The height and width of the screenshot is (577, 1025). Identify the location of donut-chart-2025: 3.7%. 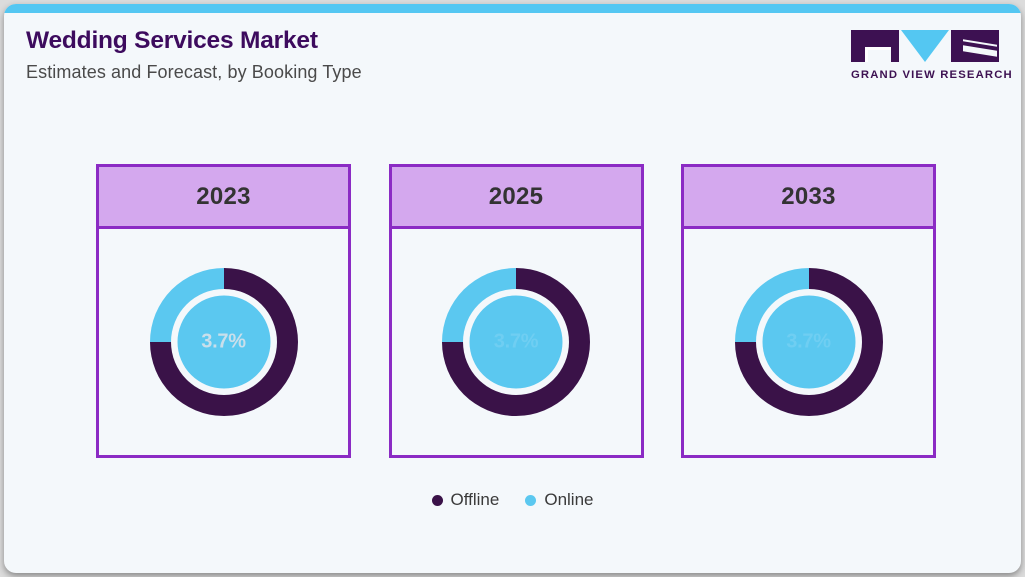
(516, 342).